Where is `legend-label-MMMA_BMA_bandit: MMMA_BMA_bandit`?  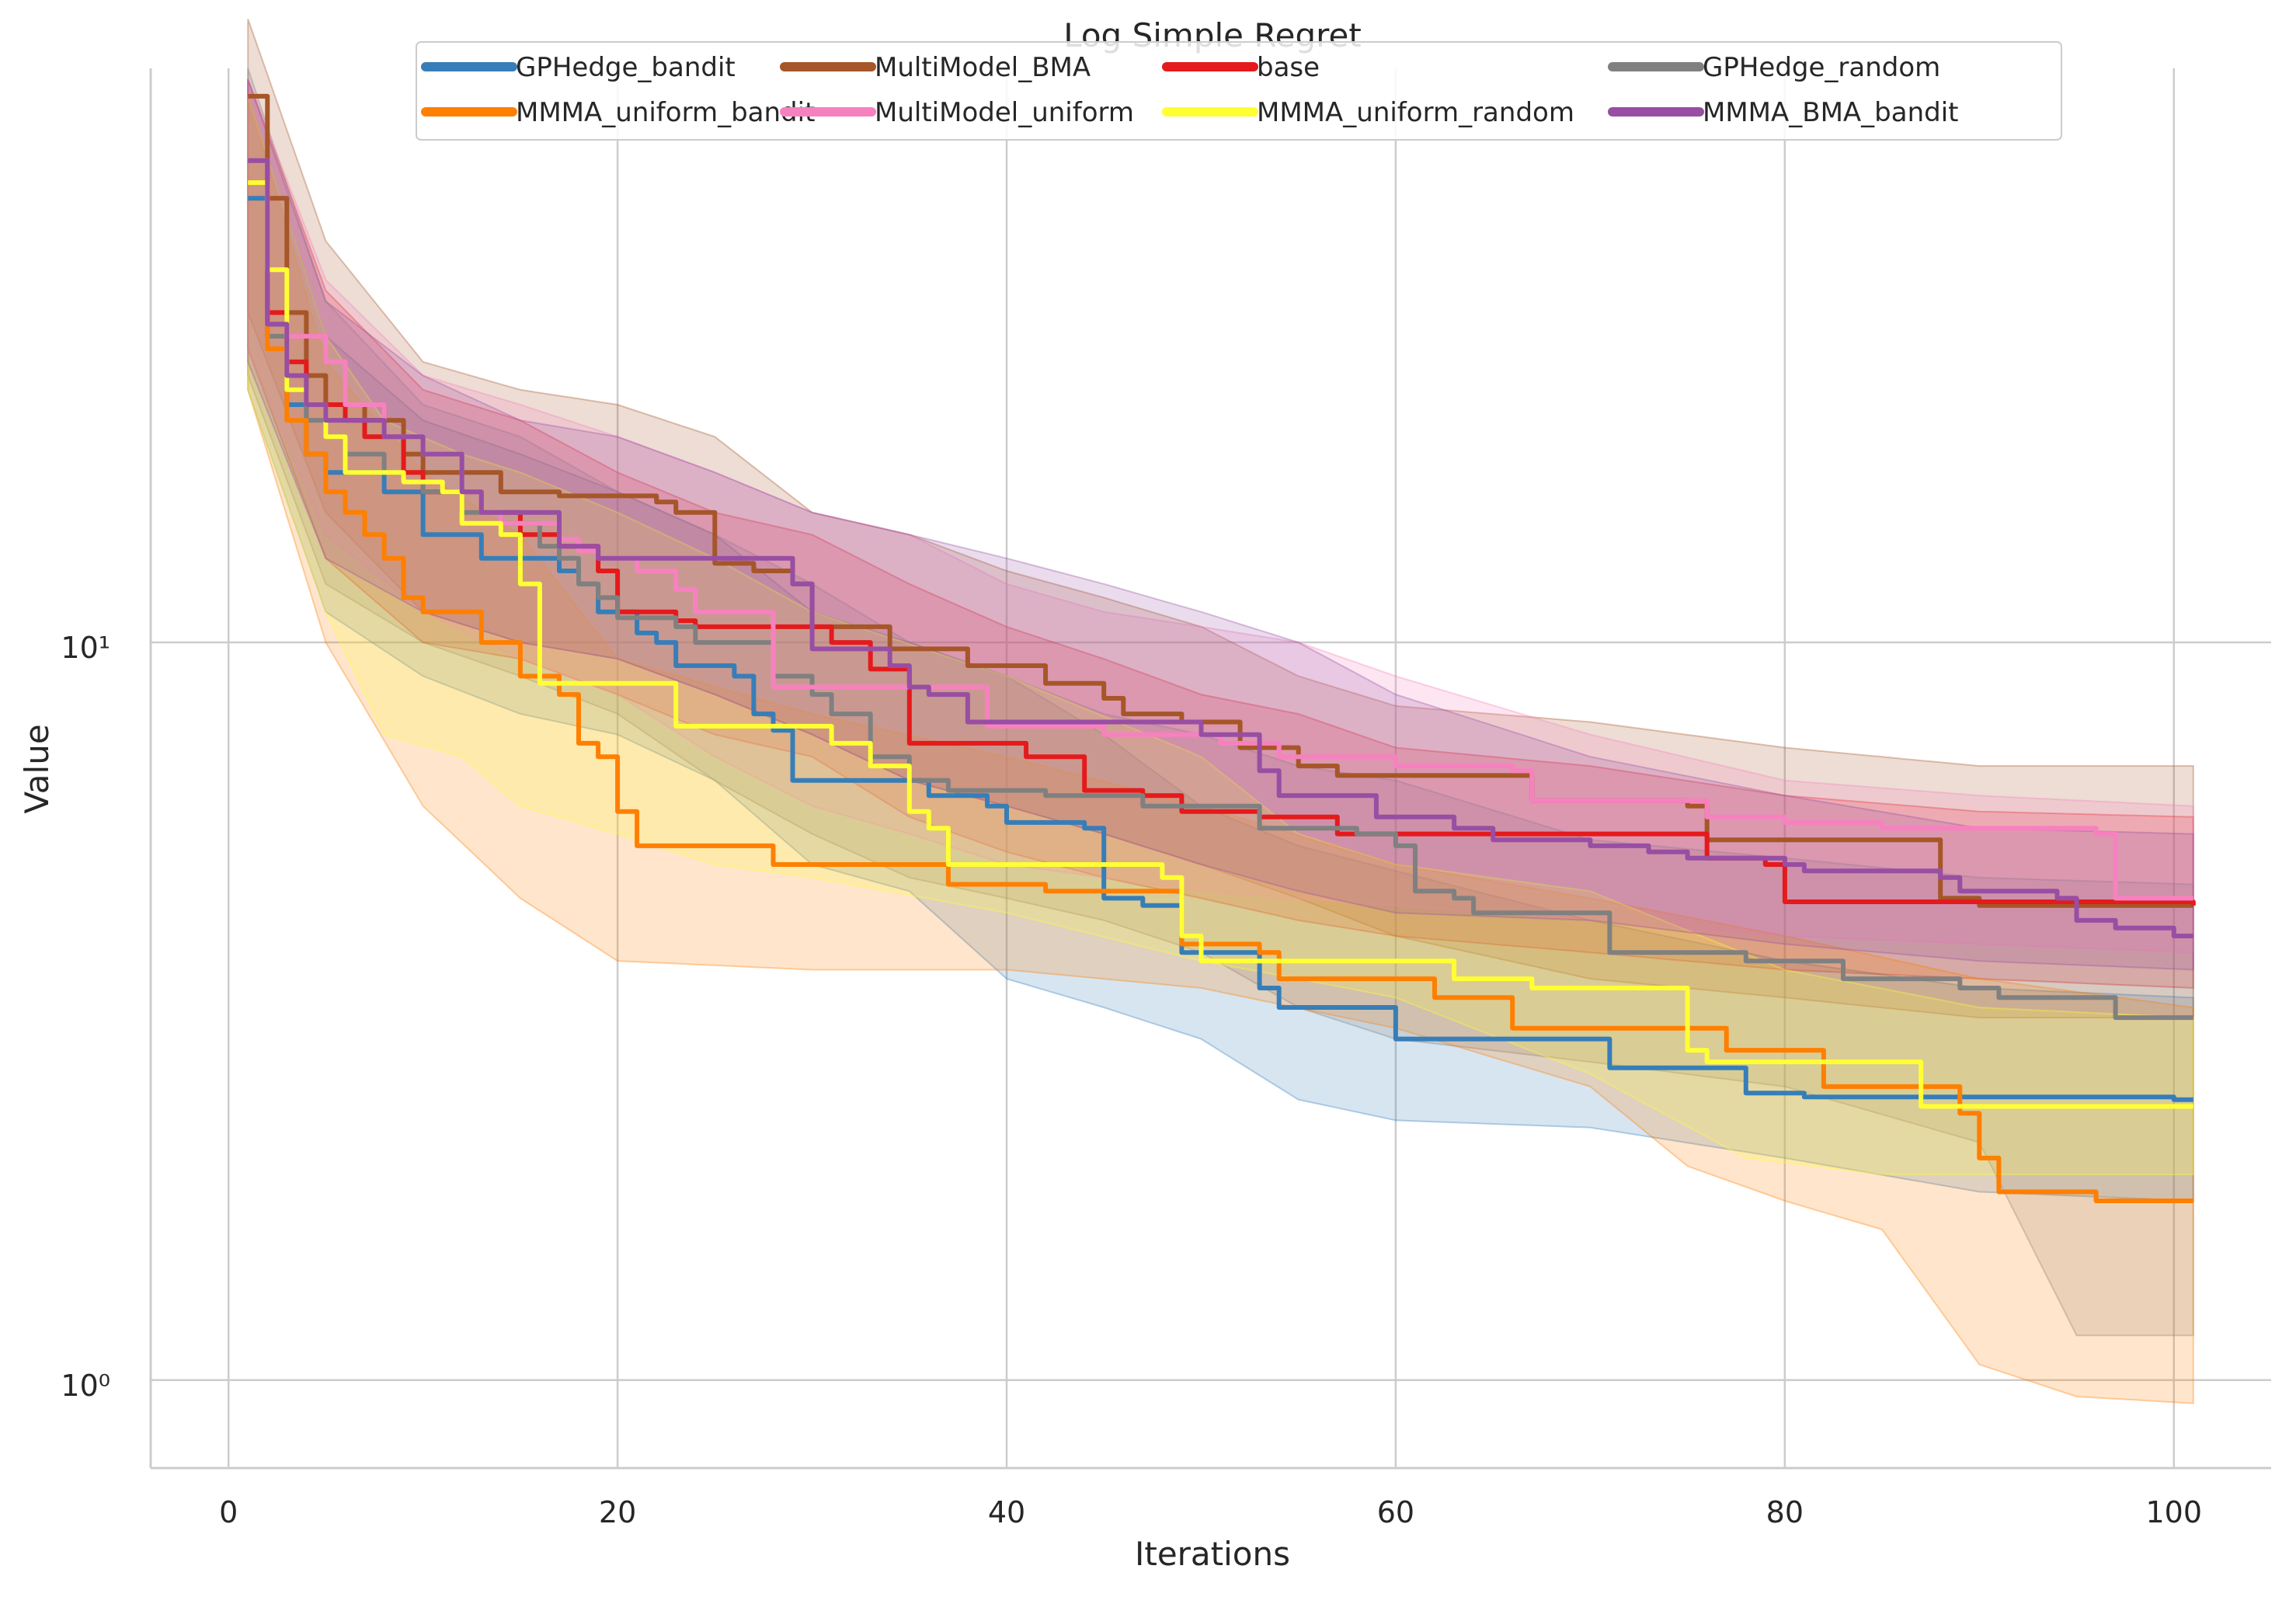
legend-label-MMMA_BMA_bandit: MMMA_BMA_bandit is located at coordinates (1831, 112).